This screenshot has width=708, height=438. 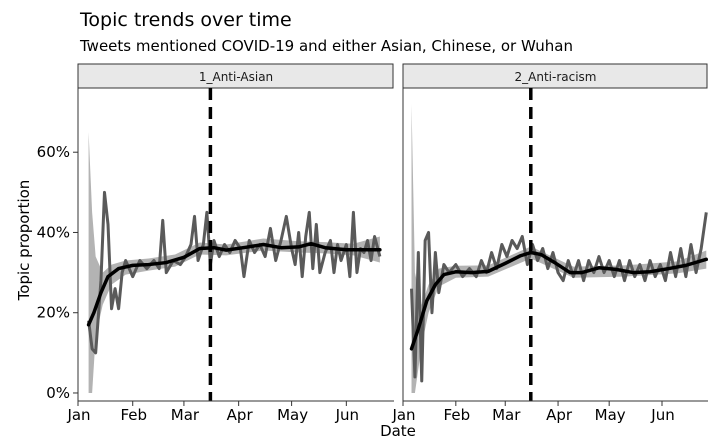 What do you see at coordinates (53, 313) in the screenshot?
I see `y-tick-label: 20%` at bounding box center [53, 313].